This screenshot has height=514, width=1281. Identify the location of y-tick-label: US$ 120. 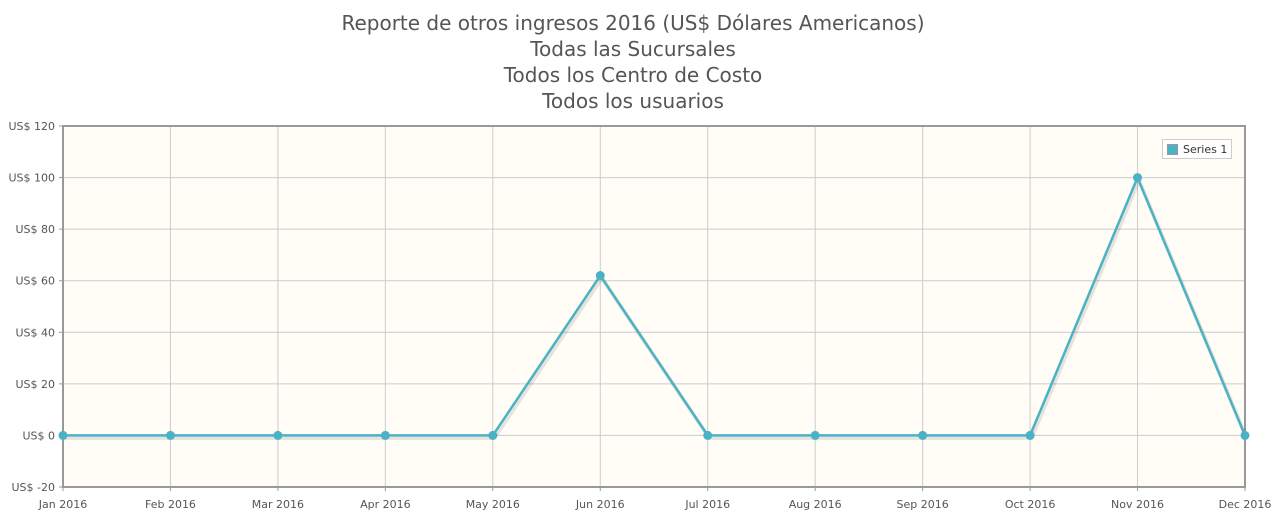
(31, 126).